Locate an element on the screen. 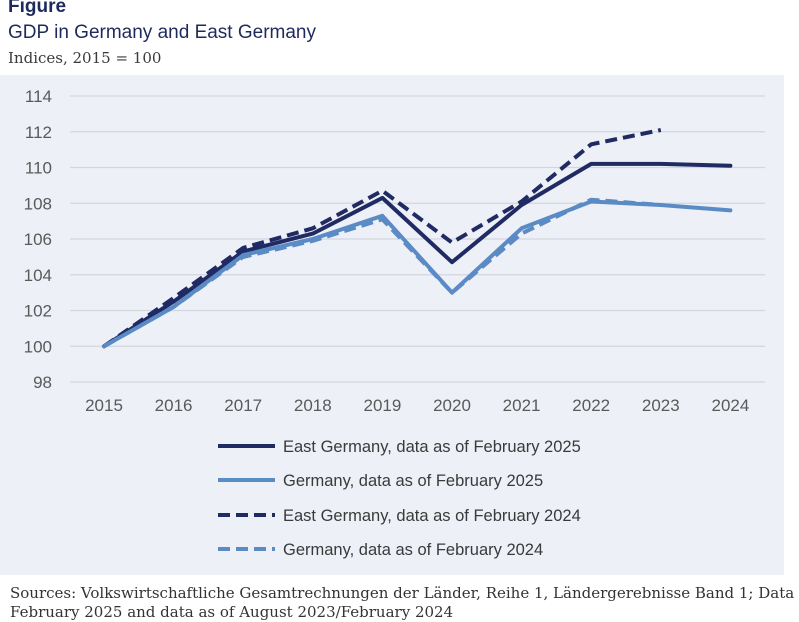 This screenshot has width=799, height=622. x-tick-label: 2021 is located at coordinates (522, 405).